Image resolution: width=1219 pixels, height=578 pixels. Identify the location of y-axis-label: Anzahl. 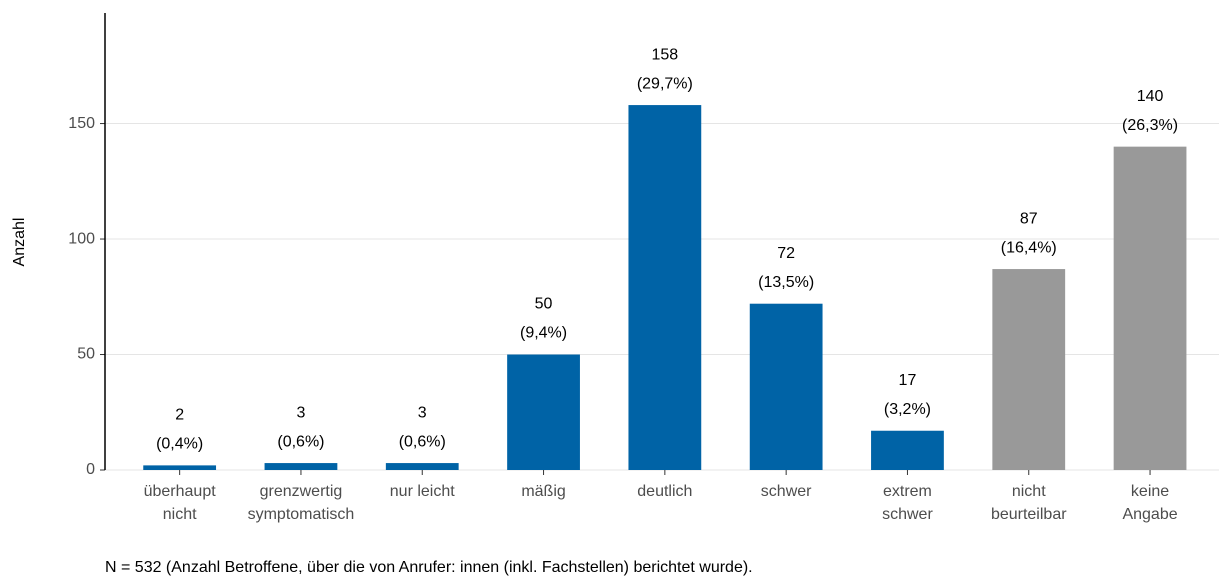
(19, 242).